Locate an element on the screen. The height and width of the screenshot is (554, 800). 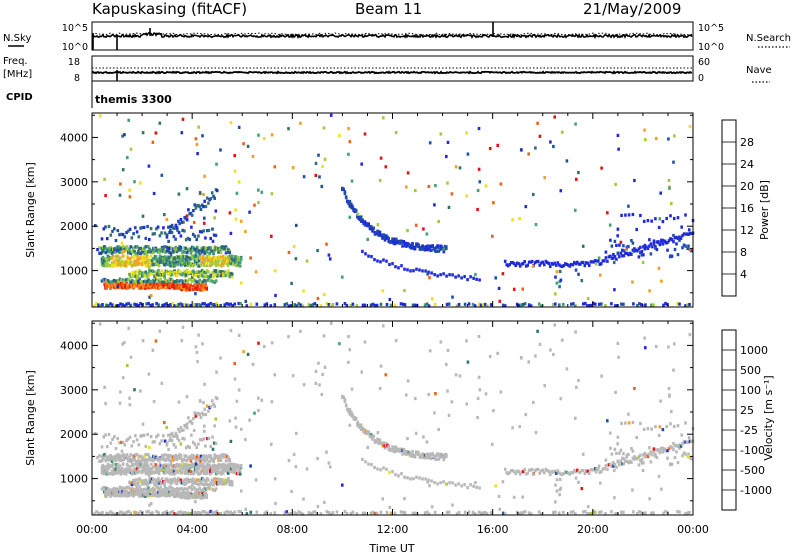
x-tick-label: 16:00 is located at coordinates (493, 529).